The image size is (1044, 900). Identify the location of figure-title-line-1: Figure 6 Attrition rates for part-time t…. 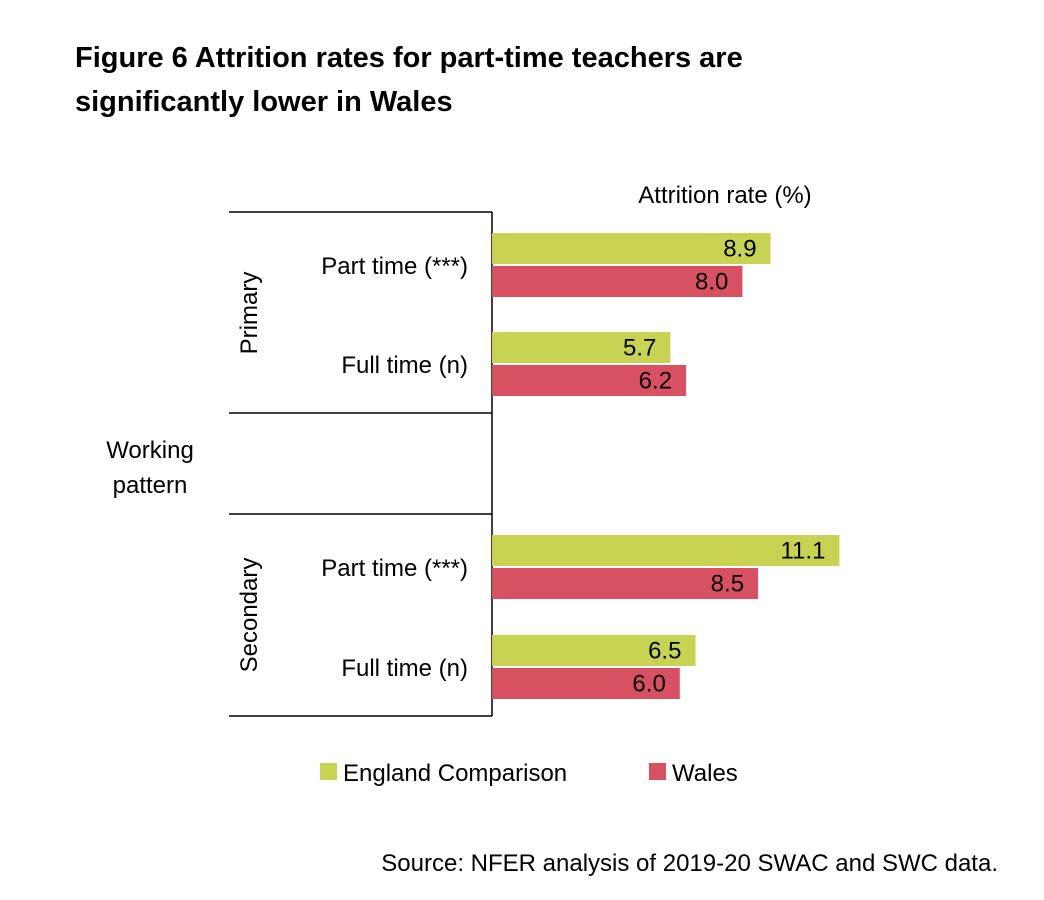
(409, 58).